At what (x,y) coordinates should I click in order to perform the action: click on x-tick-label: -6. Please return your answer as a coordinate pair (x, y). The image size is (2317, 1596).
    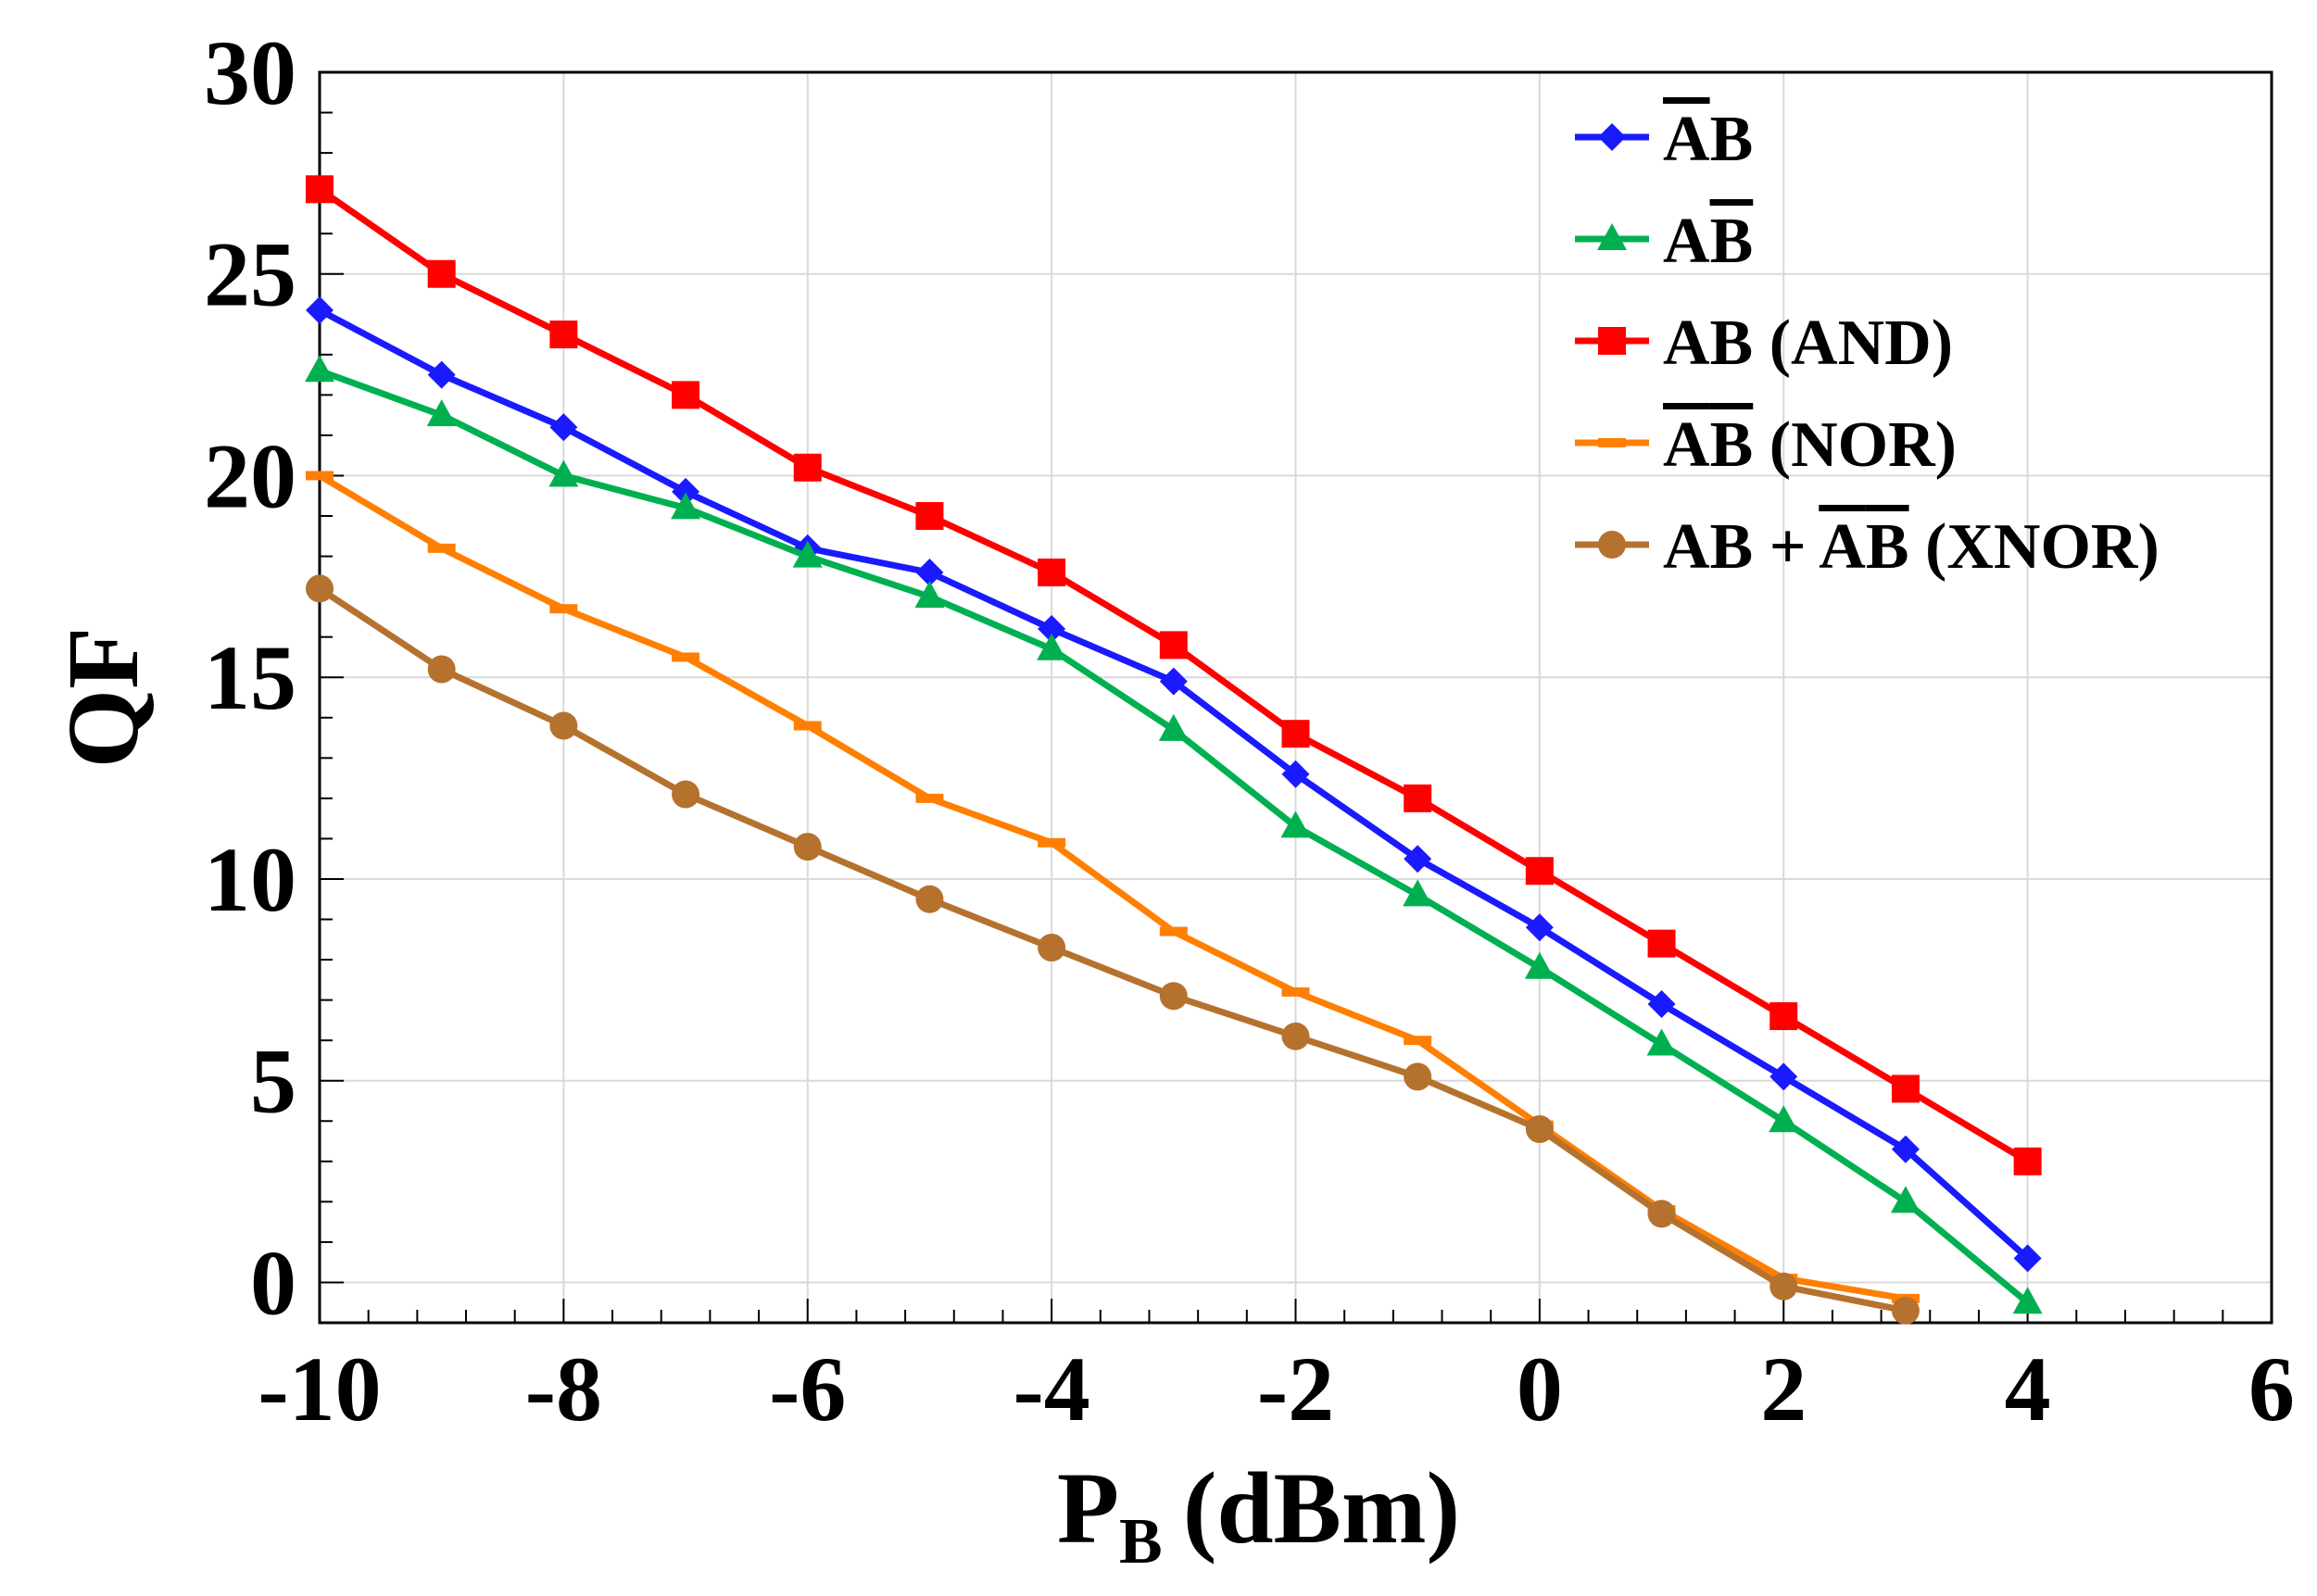
    Looking at the image, I should click on (807, 1389).